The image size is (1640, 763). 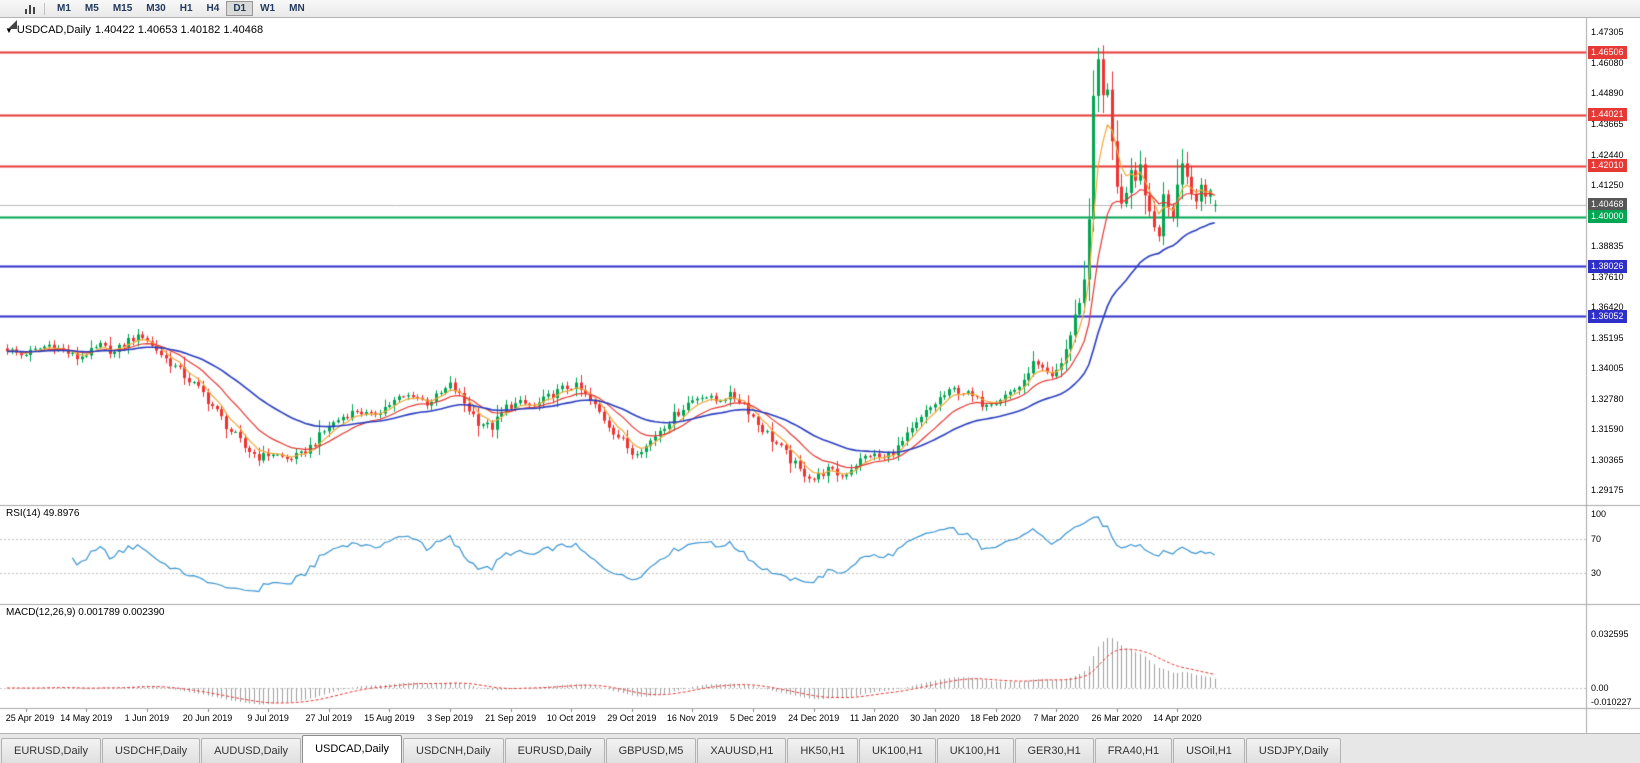 I want to click on macd-axis-label: -0.010227, so click(x=1611, y=702).